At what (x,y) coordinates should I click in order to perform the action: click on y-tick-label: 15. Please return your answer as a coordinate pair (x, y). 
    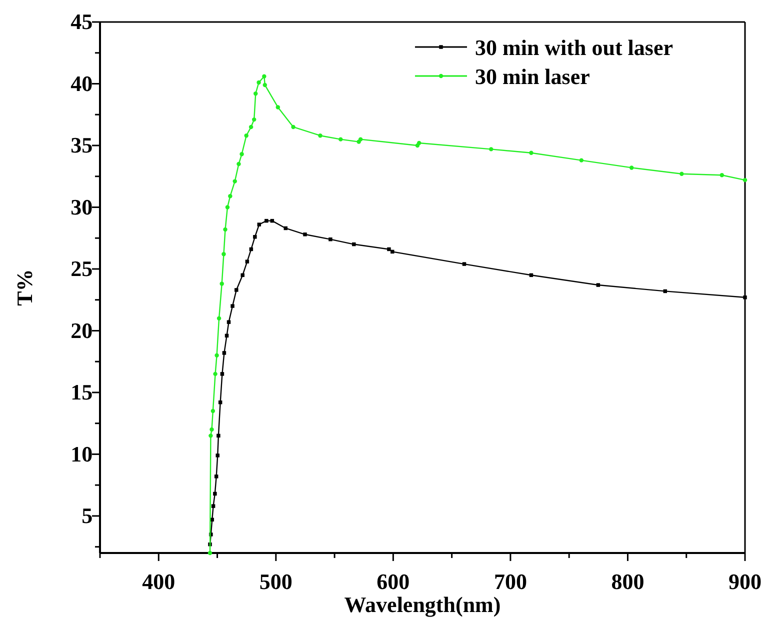
    Looking at the image, I should click on (81, 392).